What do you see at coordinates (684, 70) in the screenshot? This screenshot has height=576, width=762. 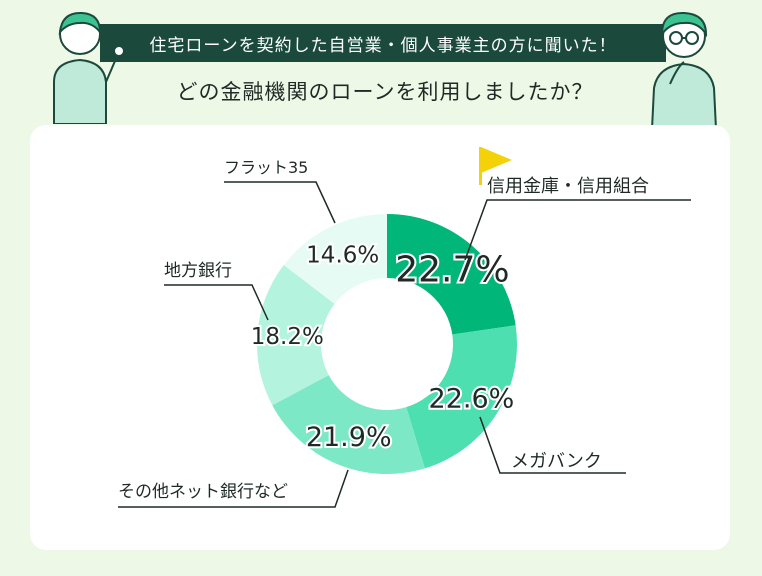 I see `person-right-illustration` at bounding box center [684, 70].